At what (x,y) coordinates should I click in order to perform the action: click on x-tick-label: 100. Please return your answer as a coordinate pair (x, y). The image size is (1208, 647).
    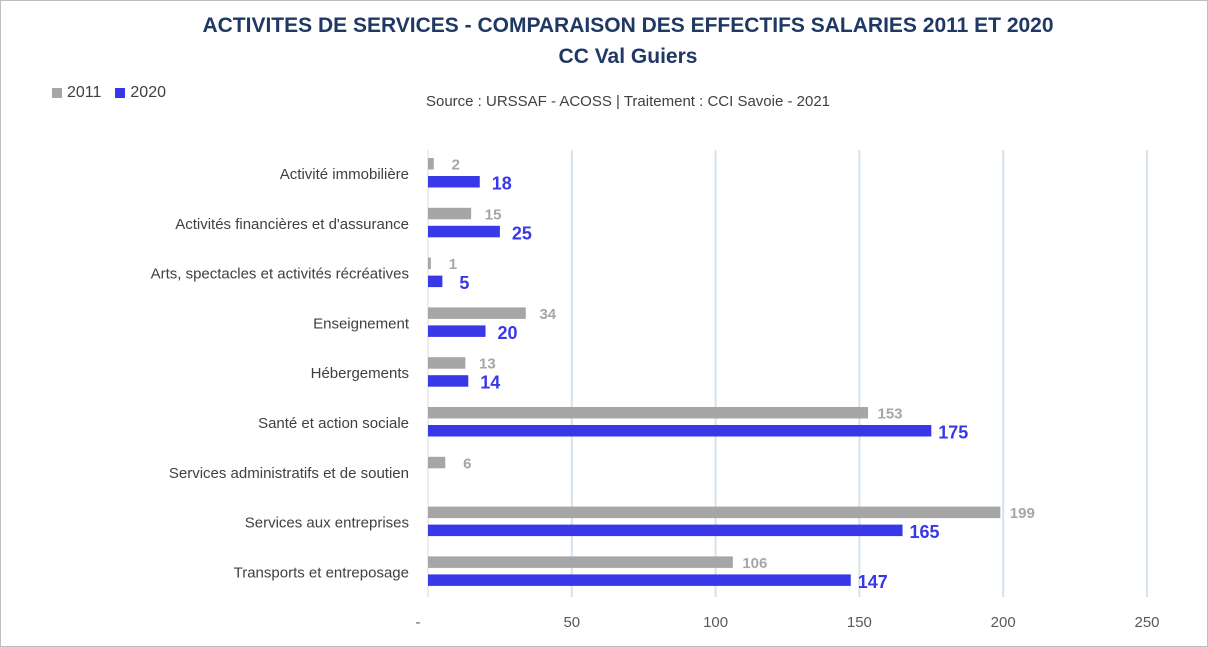
    Looking at the image, I should click on (715, 622).